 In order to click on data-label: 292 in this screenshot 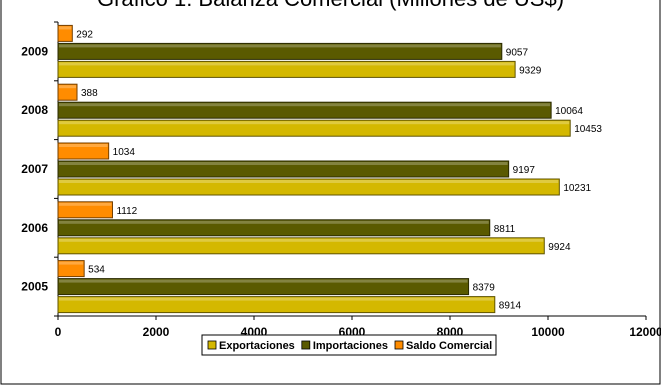, I will do `click(84, 34)`.